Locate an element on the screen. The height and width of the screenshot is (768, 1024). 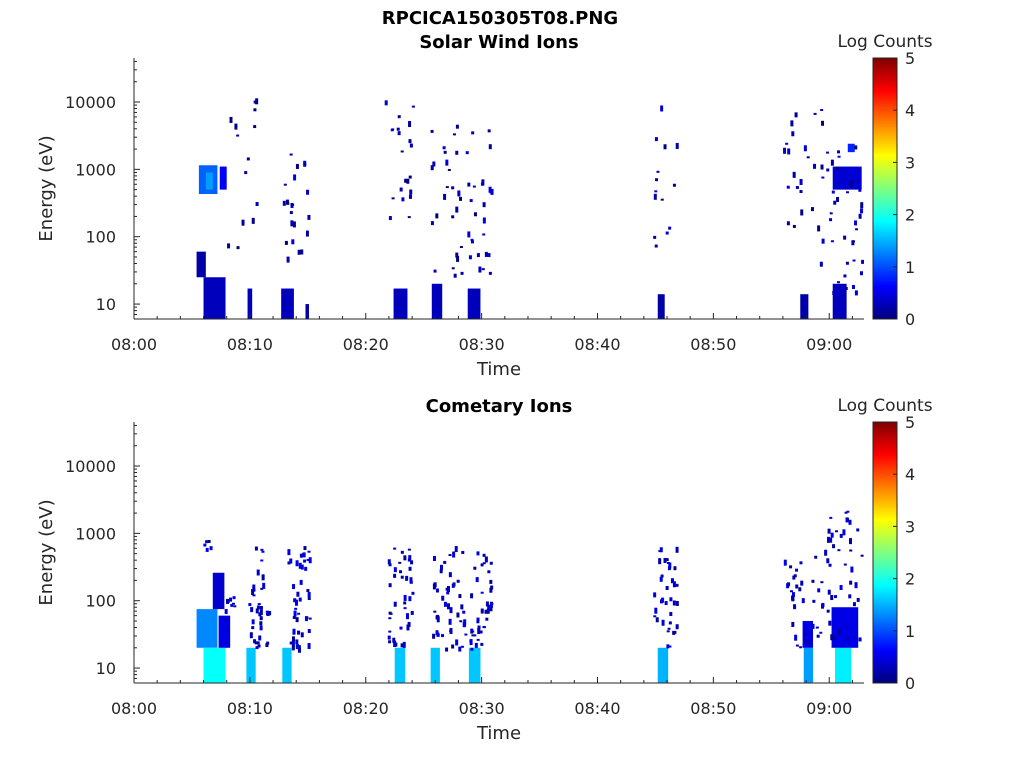
x-tick-label: 08:30 is located at coordinates (482, 344).